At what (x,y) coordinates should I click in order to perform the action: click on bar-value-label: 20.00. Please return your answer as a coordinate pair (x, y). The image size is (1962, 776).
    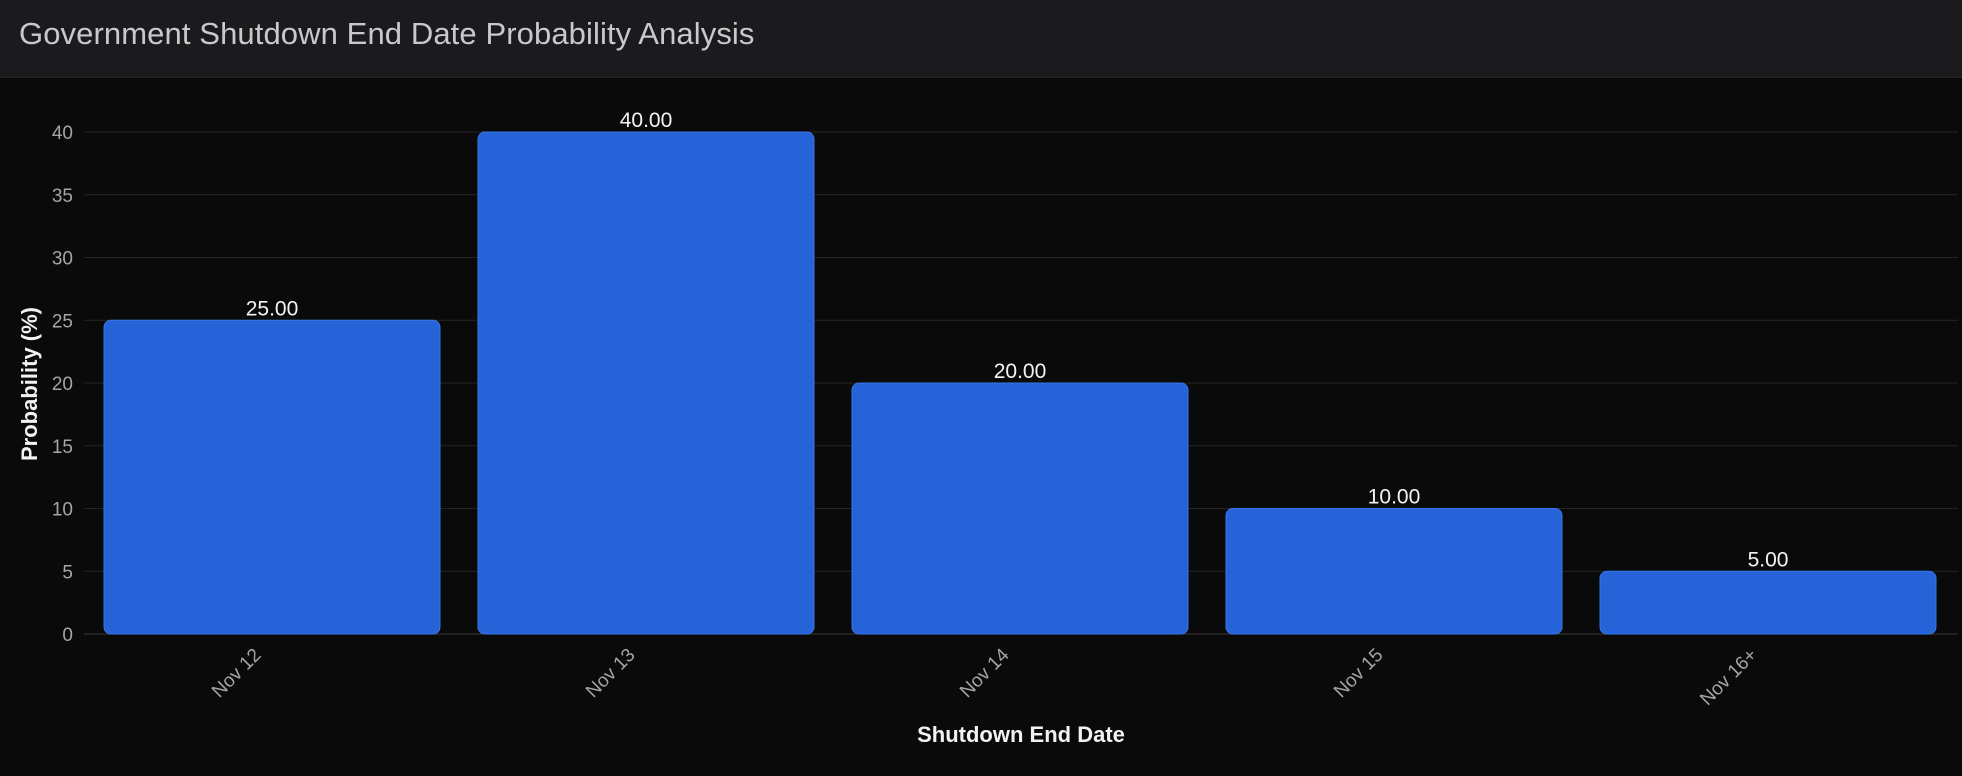
    Looking at the image, I should click on (1020, 371).